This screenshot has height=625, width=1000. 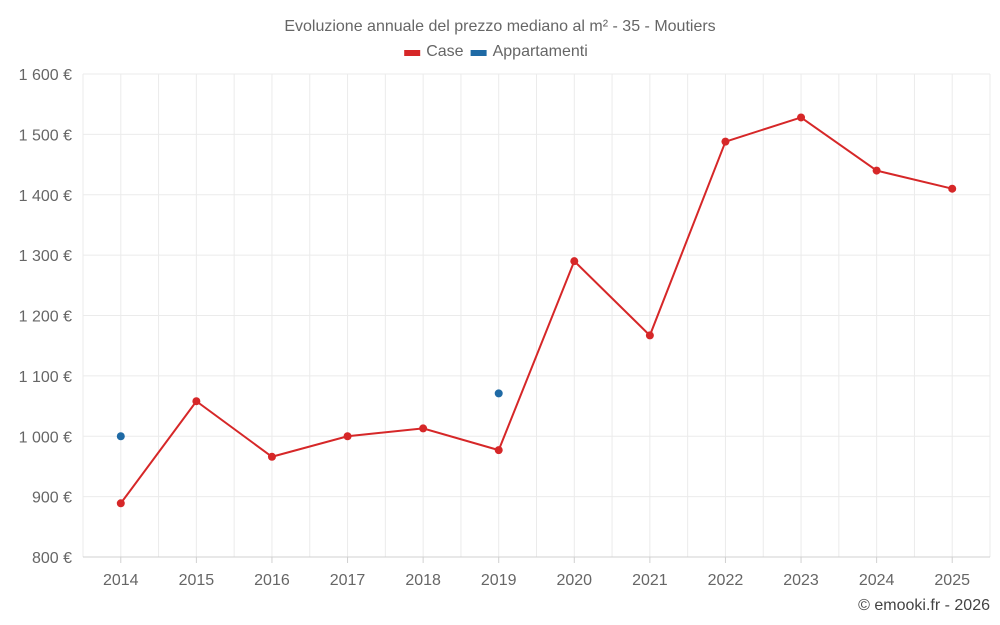 What do you see at coordinates (876, 170) in the screenshot?
I see `data-point-2024` at bounding box center [876, 170].